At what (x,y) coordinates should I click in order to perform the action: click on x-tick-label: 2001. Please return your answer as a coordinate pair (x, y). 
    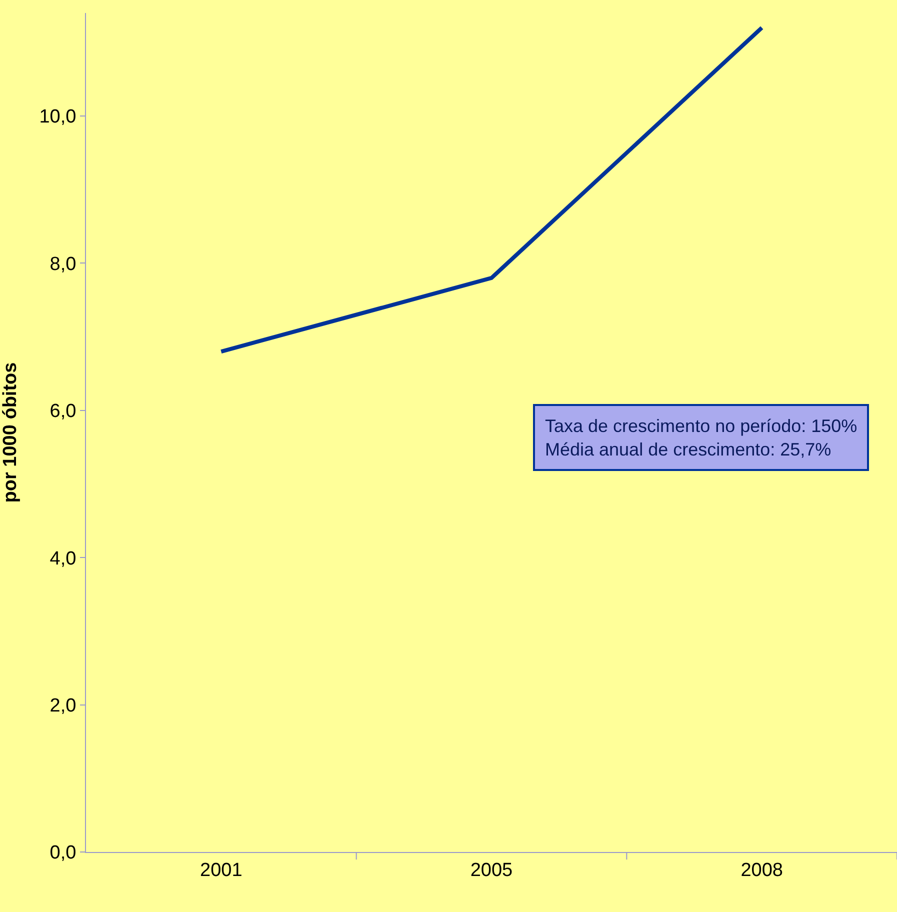
    Looking at the image, I should click on (221, 870).